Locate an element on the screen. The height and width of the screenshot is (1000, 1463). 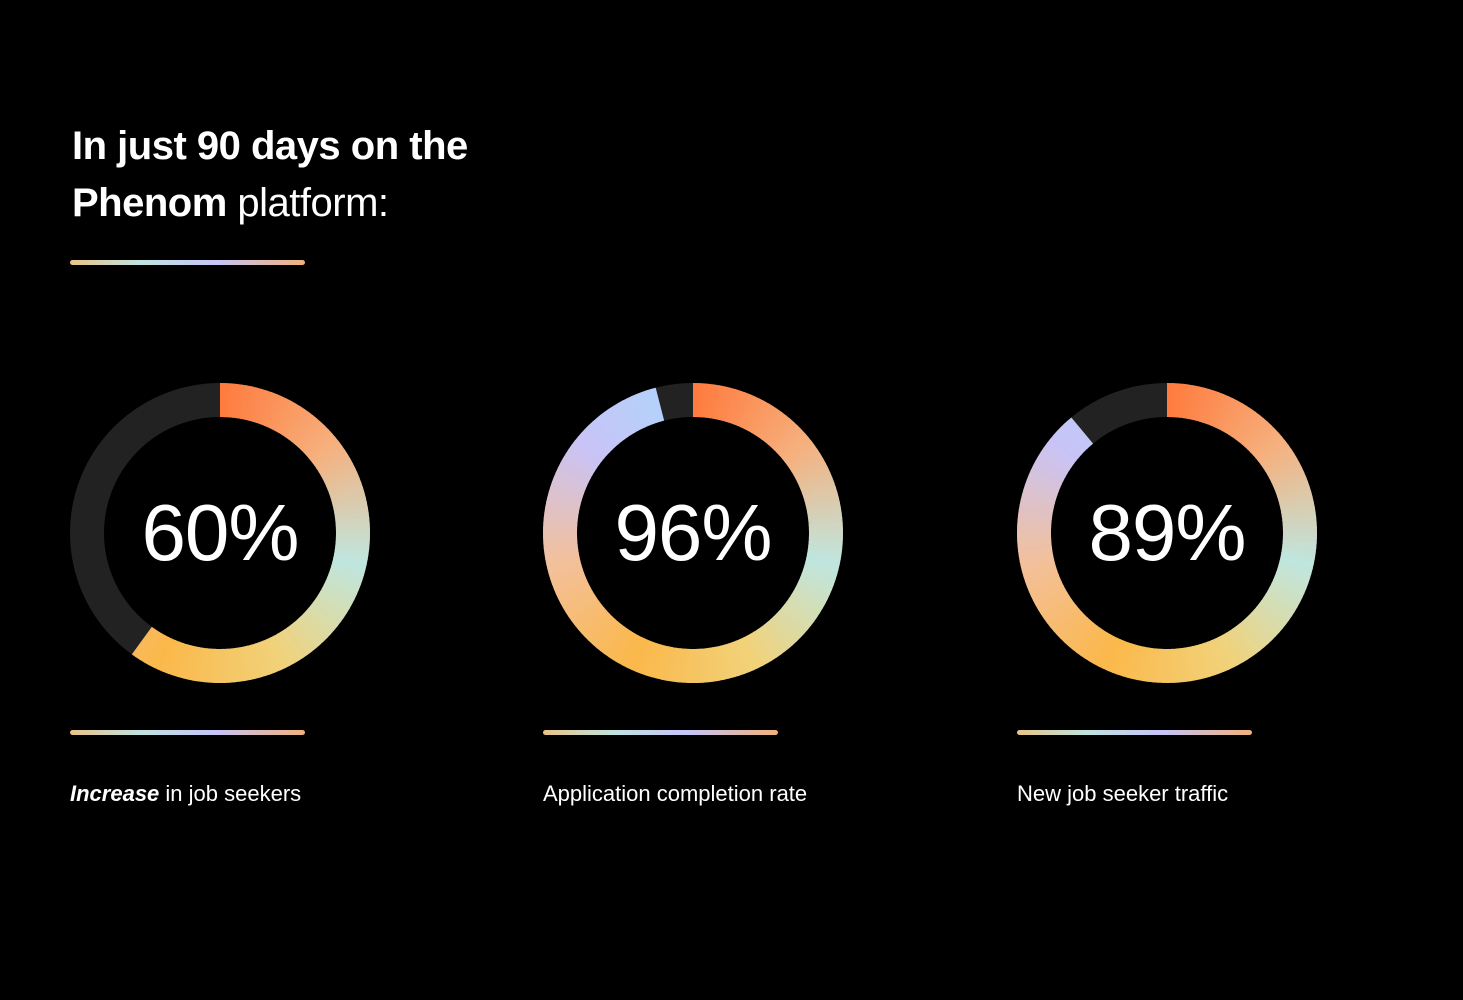
stat-caption: Increase in job seekers is located at coordinates (185, 794).